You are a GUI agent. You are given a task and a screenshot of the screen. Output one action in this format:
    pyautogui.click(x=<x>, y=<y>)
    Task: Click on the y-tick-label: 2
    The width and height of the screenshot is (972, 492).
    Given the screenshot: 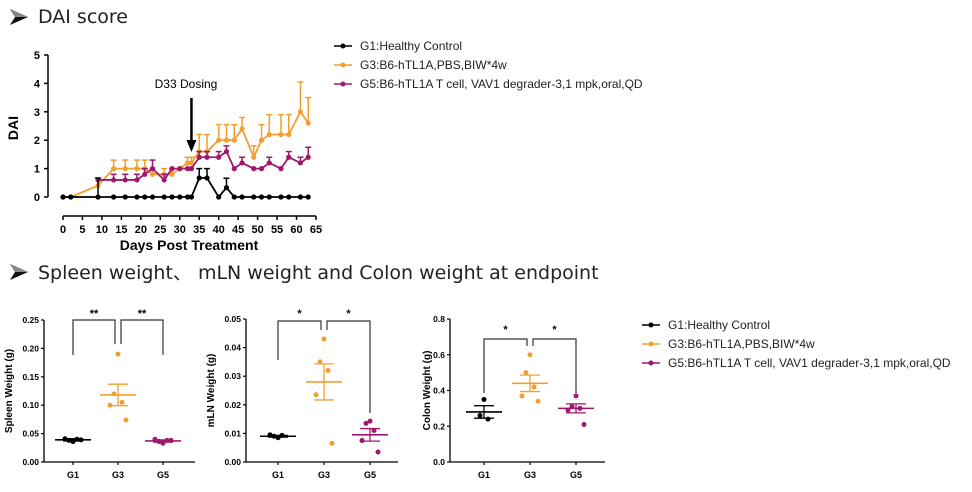 What is the action you would take?
    pyautogui.click(x=37, y=141)
    